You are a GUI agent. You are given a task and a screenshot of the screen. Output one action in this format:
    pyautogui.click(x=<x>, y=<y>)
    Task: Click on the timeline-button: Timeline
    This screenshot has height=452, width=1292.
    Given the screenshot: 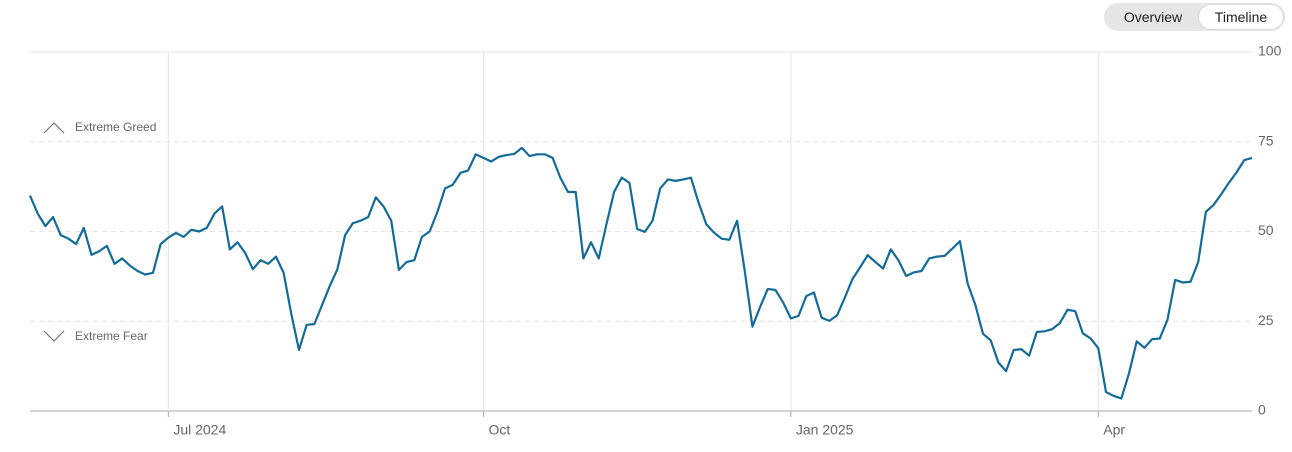 What is the action you would take?
    pyautogui.click(x=1241, y=17)
    